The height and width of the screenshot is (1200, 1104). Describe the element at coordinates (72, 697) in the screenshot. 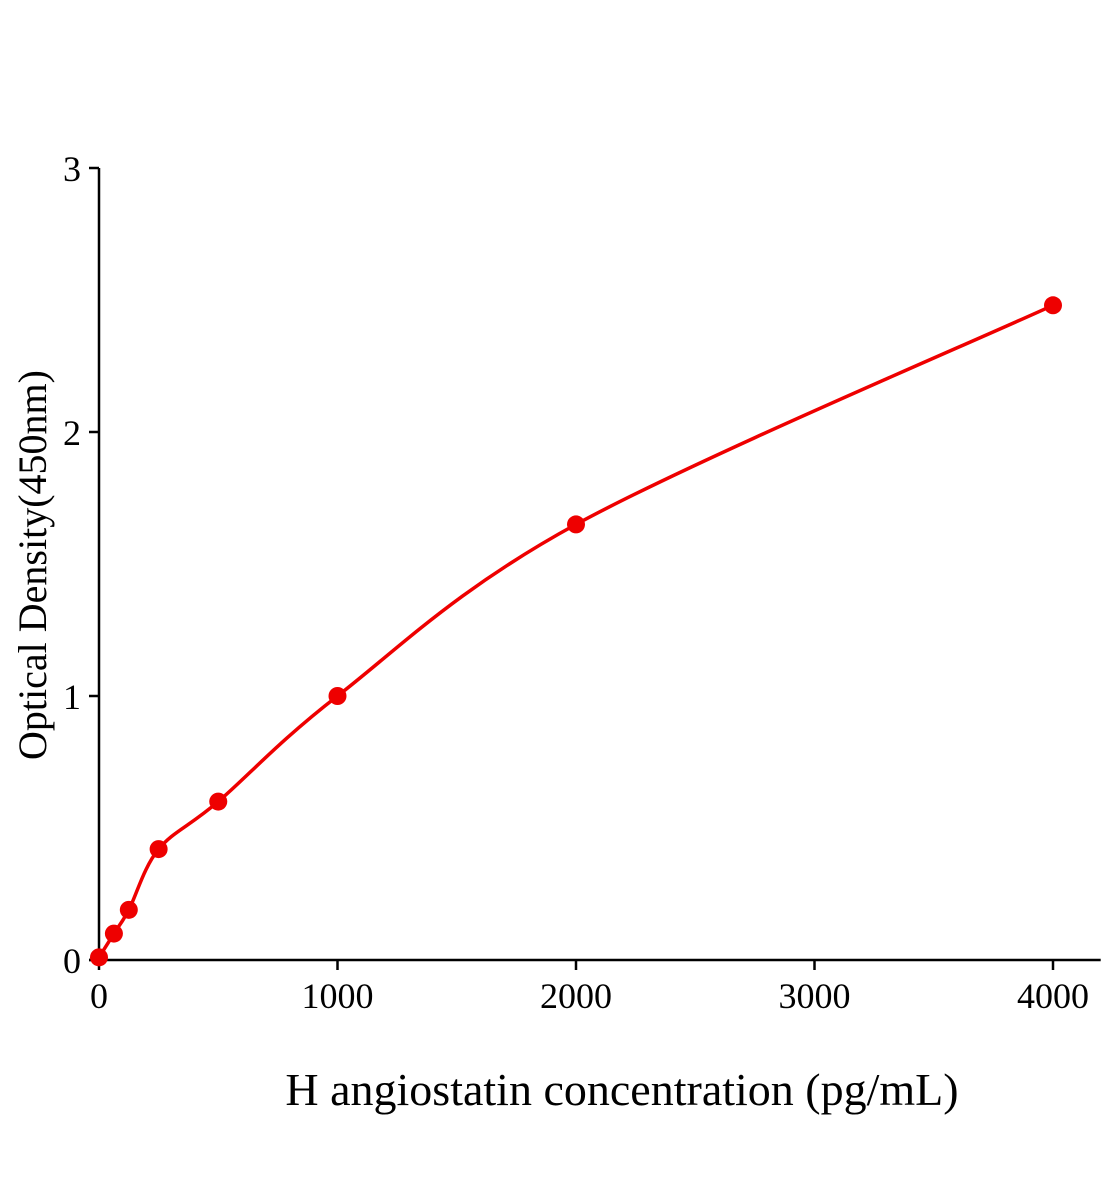

I see `y-tick-label: 1` at that location.